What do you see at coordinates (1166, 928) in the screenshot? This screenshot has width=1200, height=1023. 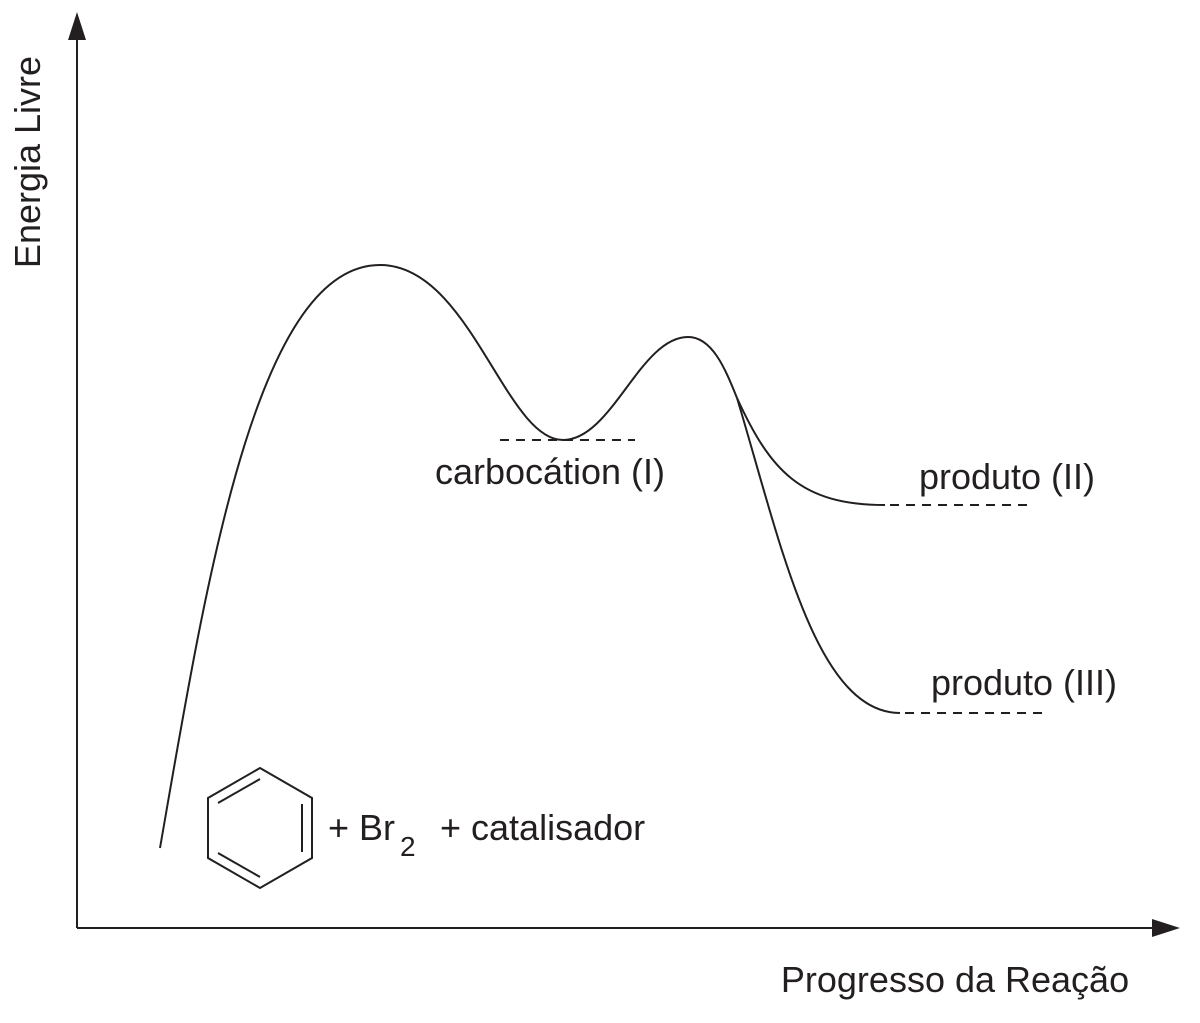 I see `x-axis-arrow` at bounding box center [1166, 928].